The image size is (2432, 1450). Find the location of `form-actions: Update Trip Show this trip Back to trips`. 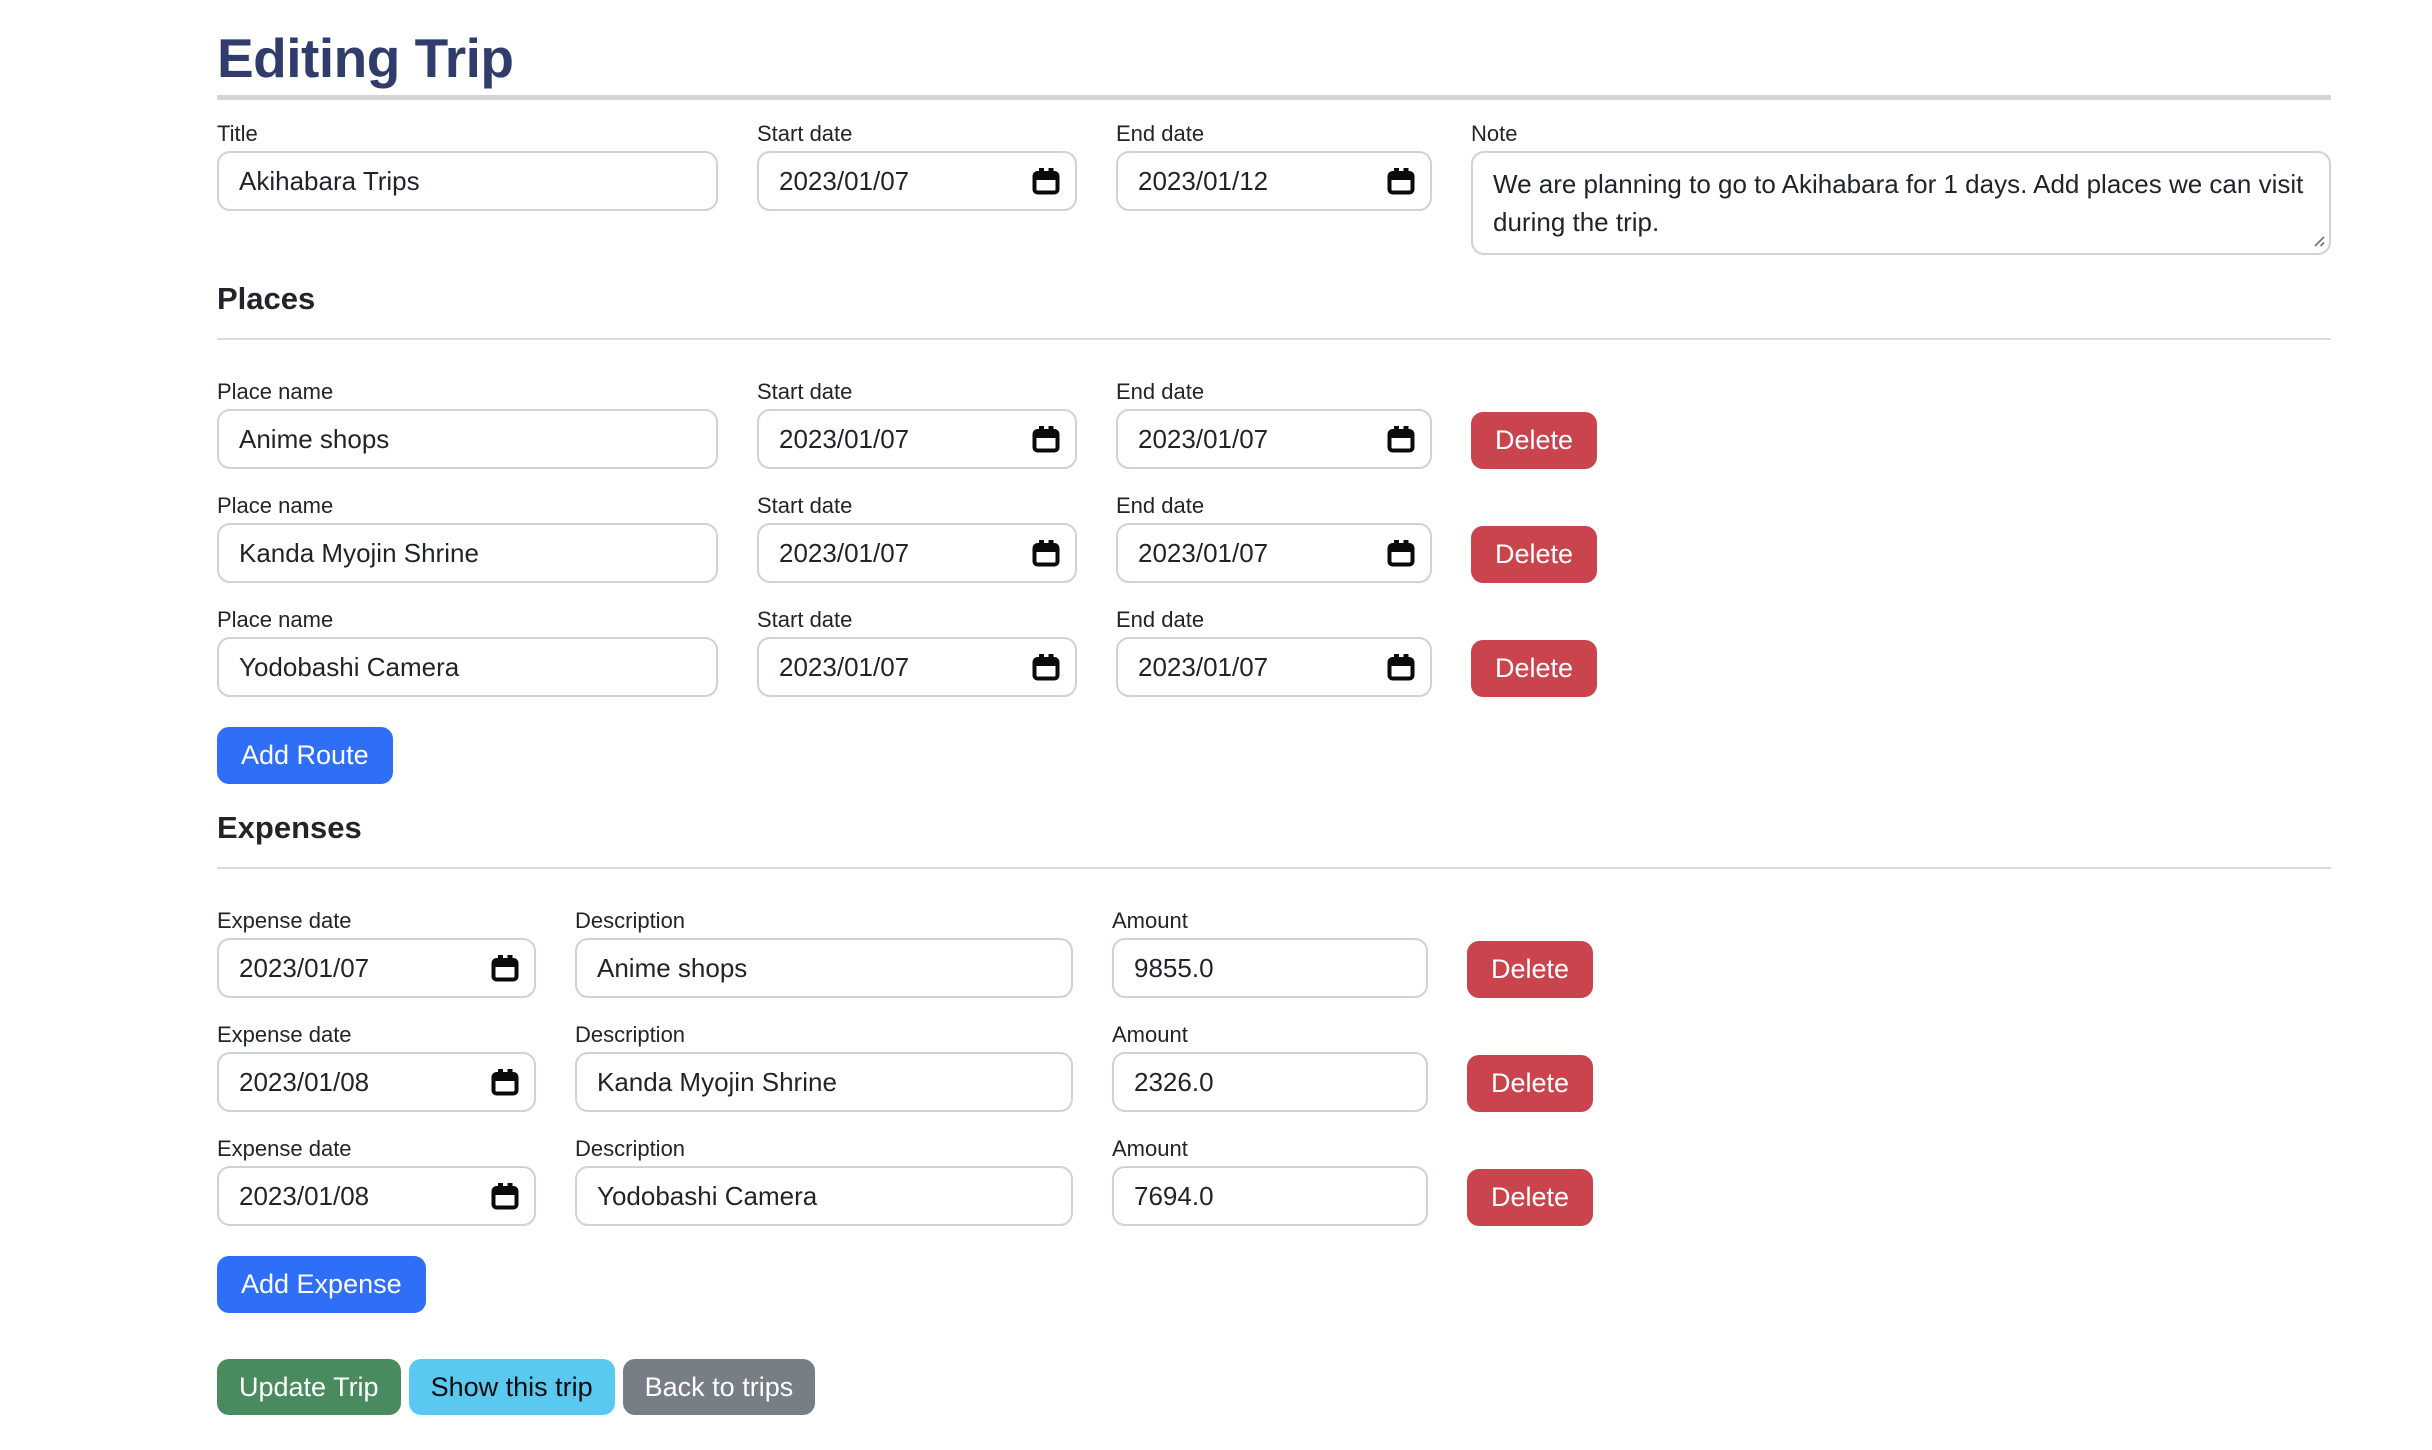

form-actions: Update Trip Show this trip Back to trips is located at coordinates (1274, 1387).